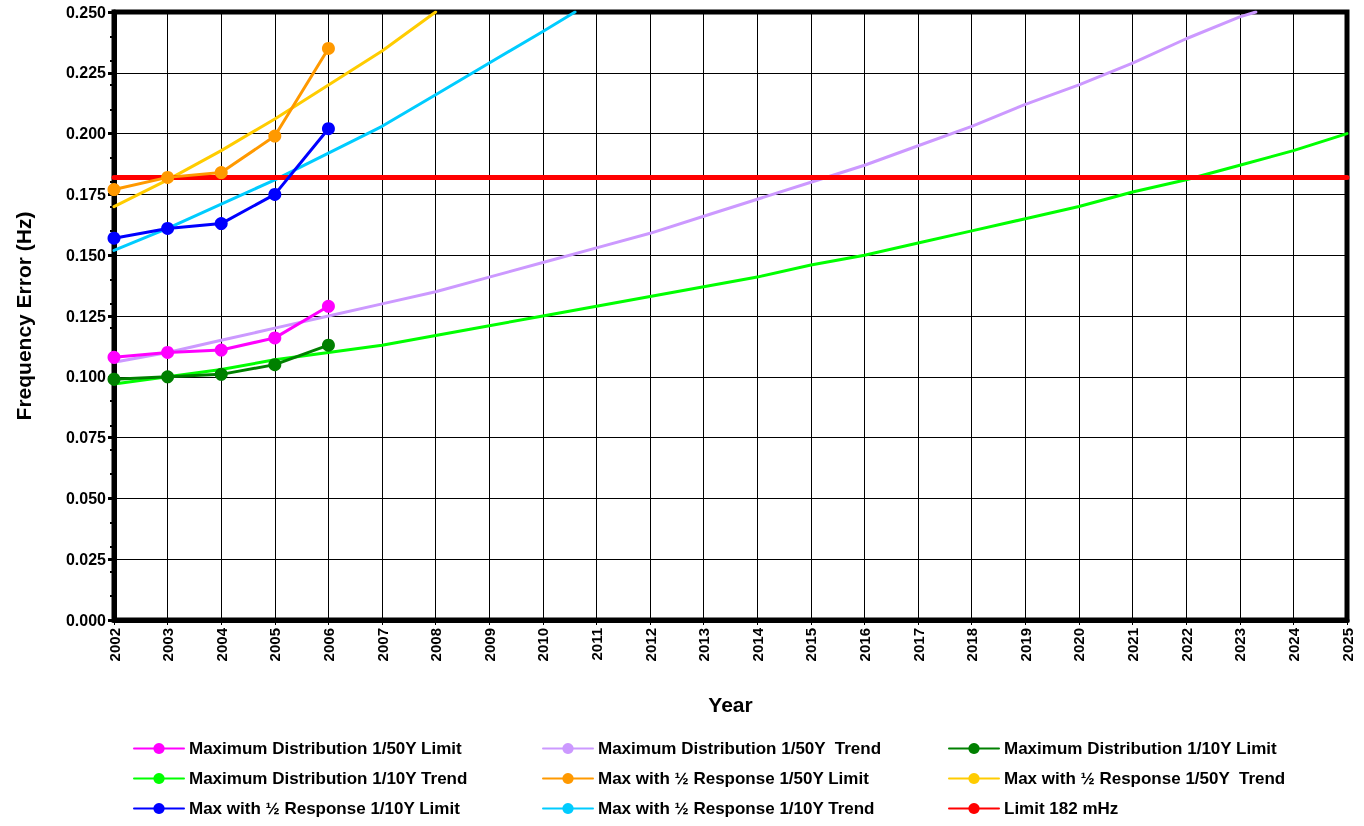 The height and width of the screenshot is (826, 1364). What do you see at coordinates (740, 748) in the screenshot?
I see `legend-label: Maximum Distribution 1/50Y Trend` at bounding box center [740, 748].